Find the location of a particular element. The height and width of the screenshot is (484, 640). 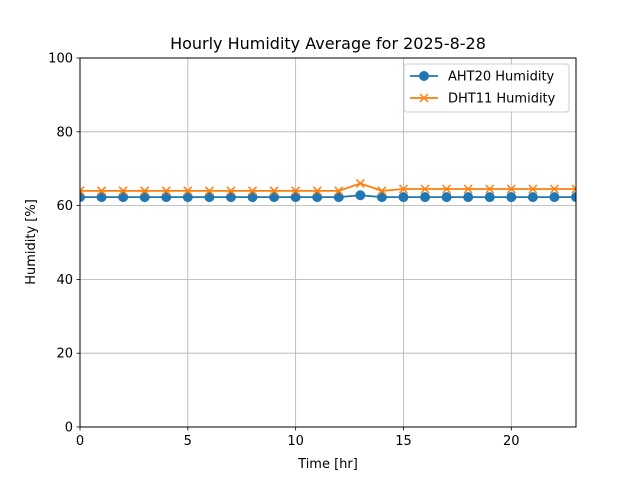

x-tick-label: 20 is located at coordinates (511, 441).